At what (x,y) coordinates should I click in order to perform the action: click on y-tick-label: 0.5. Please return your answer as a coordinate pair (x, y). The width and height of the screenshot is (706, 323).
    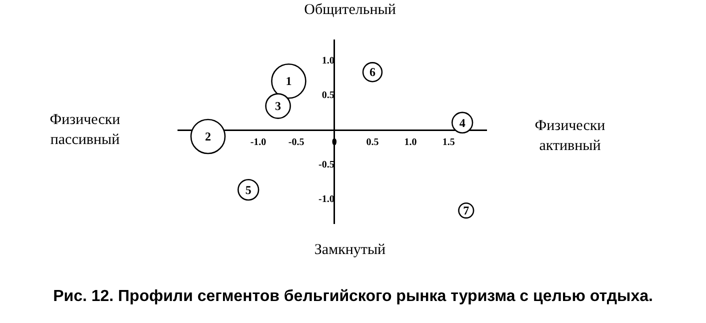
    Looking at the image, I should click on (328, 96).